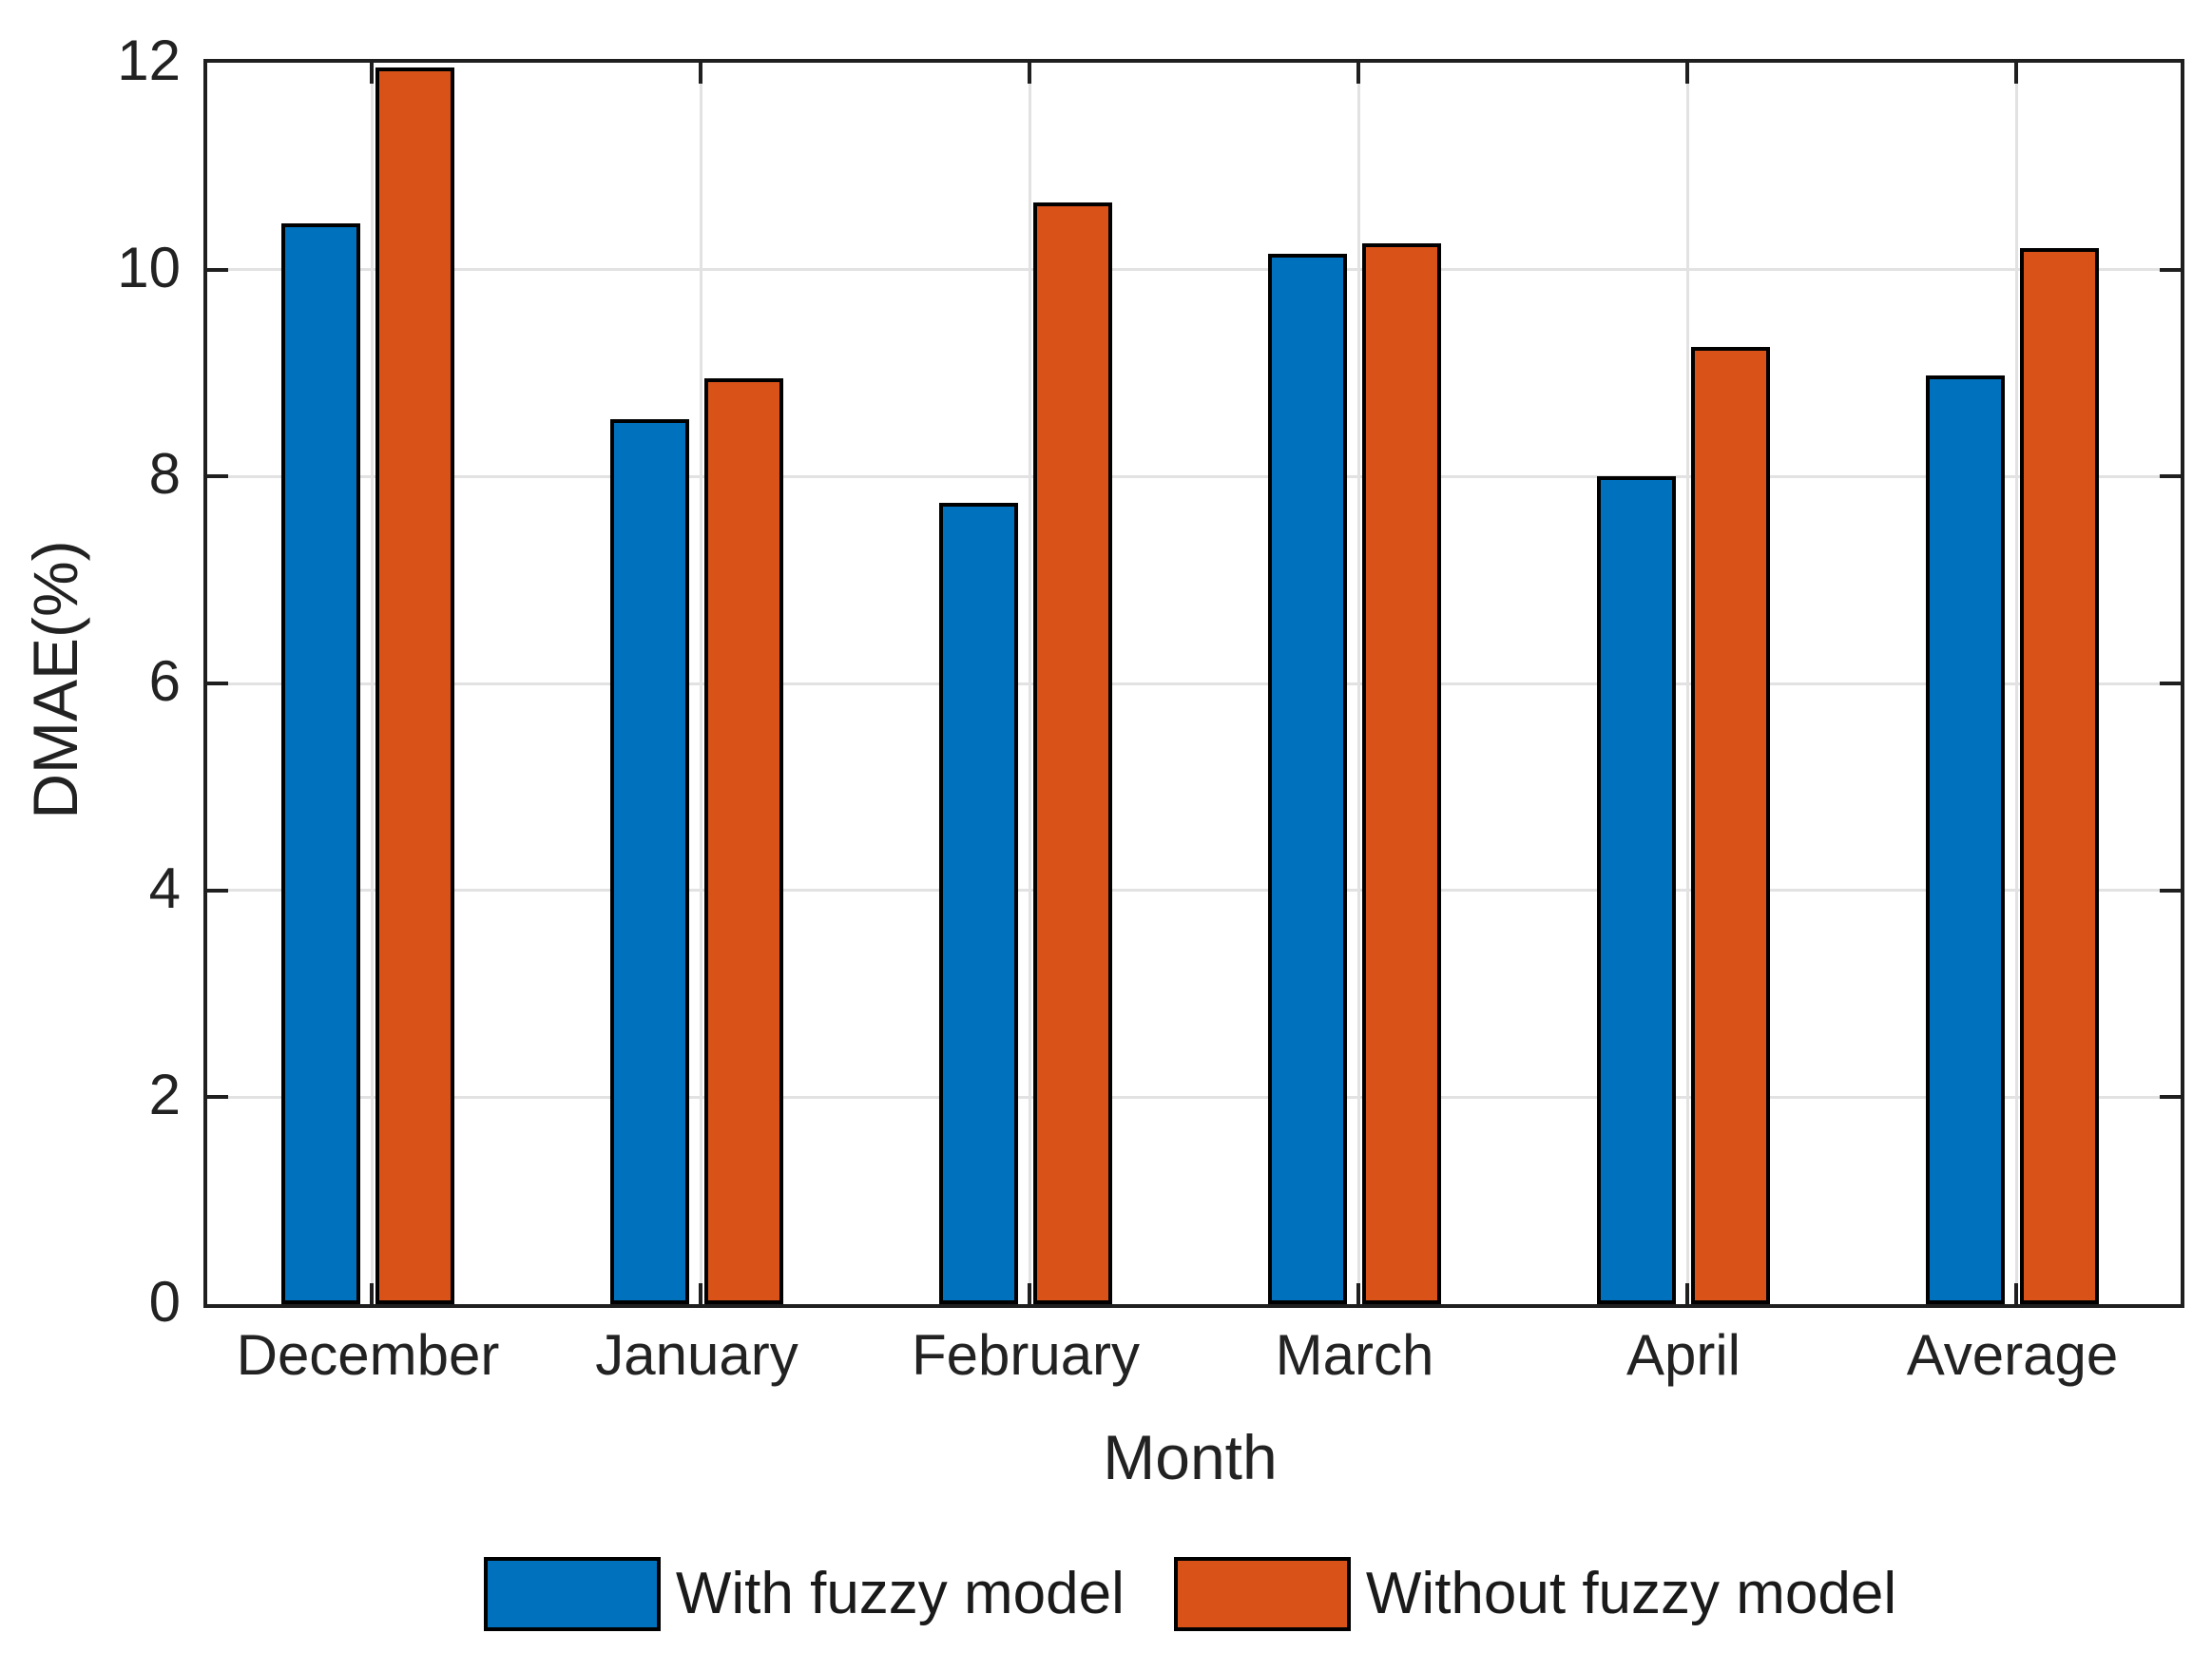 This screenshot has width=2212, height=1672. I want to click on y-tick-label: 12, so click(149, 60).